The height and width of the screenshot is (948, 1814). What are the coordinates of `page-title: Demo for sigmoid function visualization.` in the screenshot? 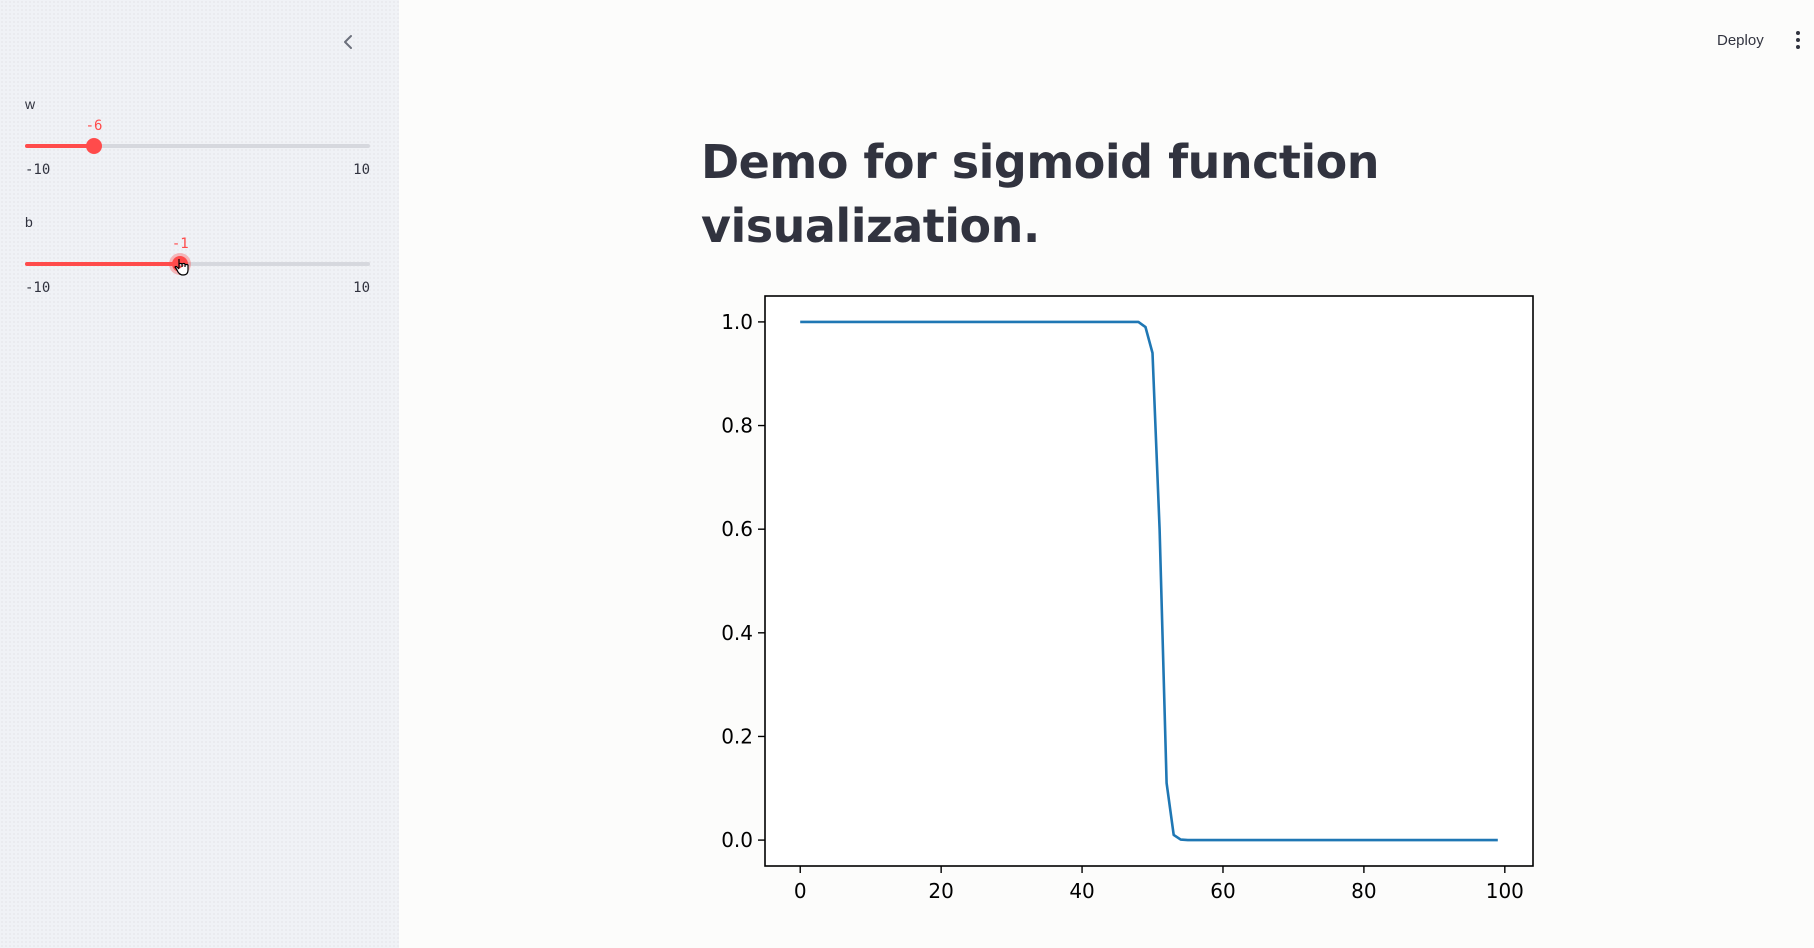 It's located at (1040, 194).